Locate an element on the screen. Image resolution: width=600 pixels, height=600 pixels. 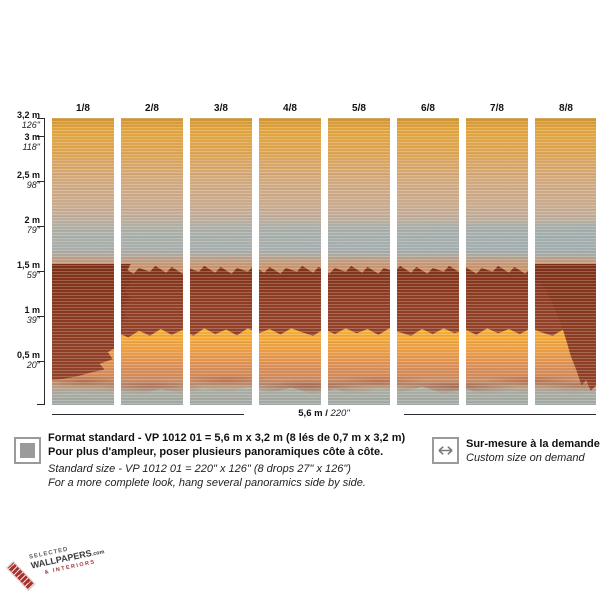
metric-value: 3 m is located at coordinates (32, 137).